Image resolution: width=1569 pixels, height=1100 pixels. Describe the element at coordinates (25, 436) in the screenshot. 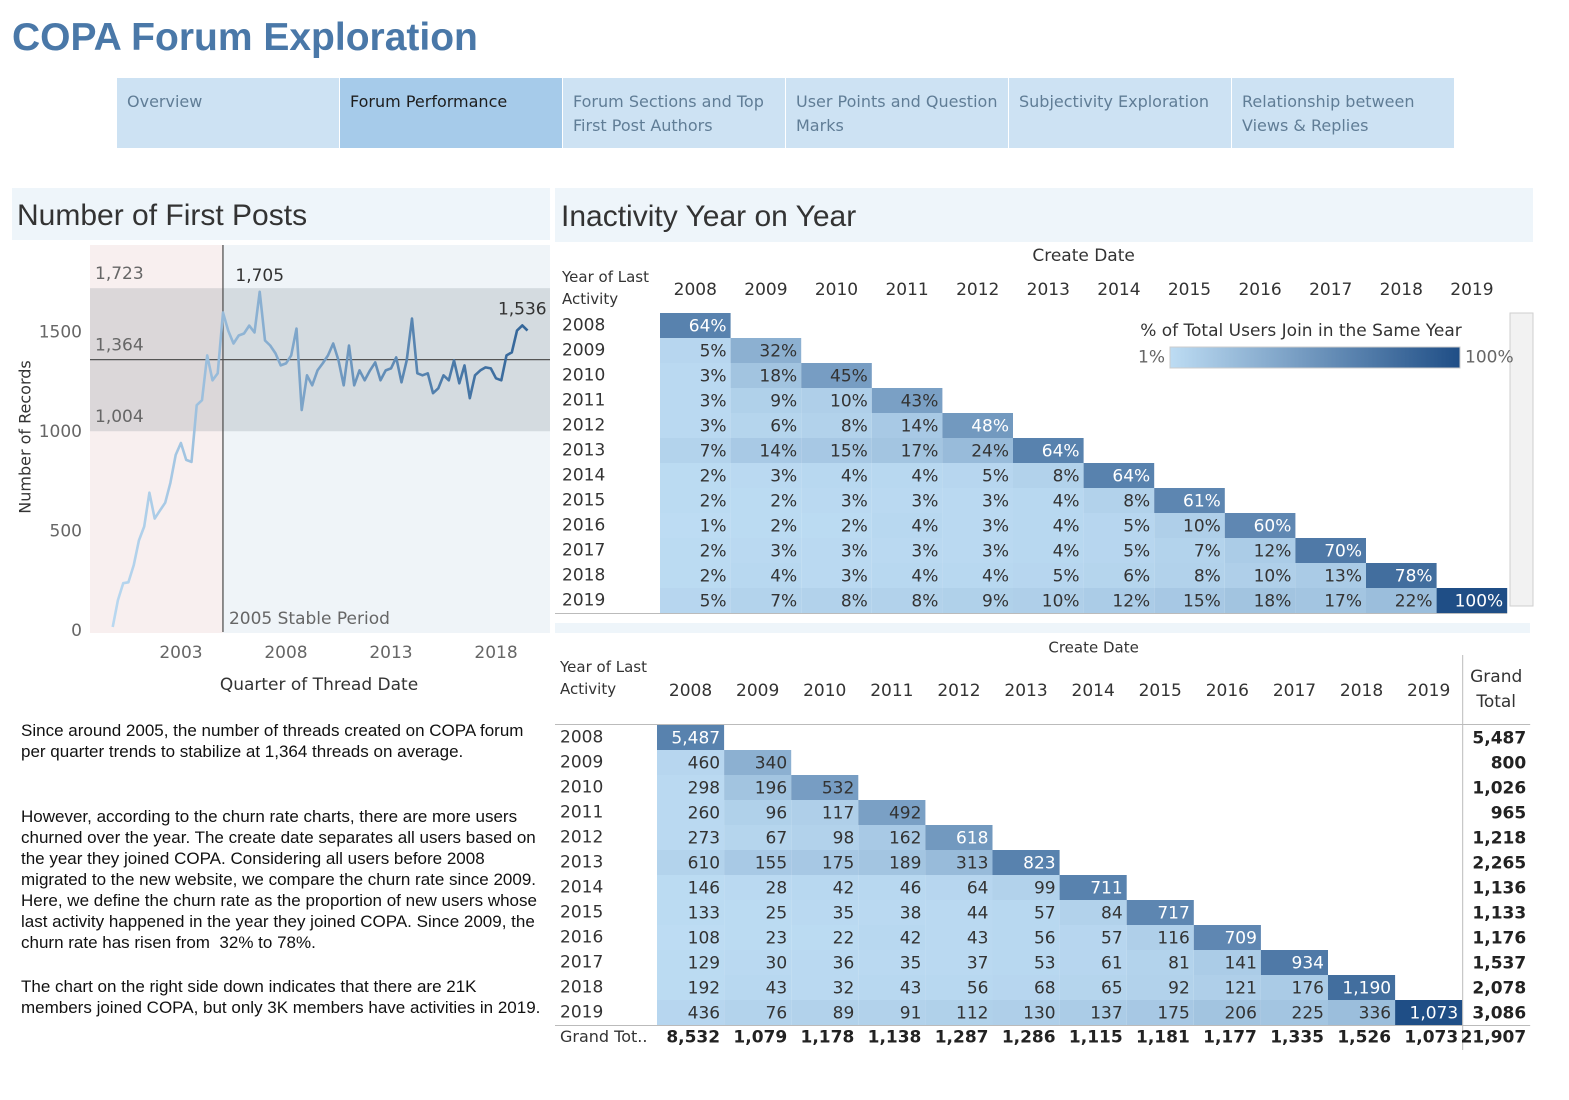

I see `y-axis-title: Number of Records` at that location.